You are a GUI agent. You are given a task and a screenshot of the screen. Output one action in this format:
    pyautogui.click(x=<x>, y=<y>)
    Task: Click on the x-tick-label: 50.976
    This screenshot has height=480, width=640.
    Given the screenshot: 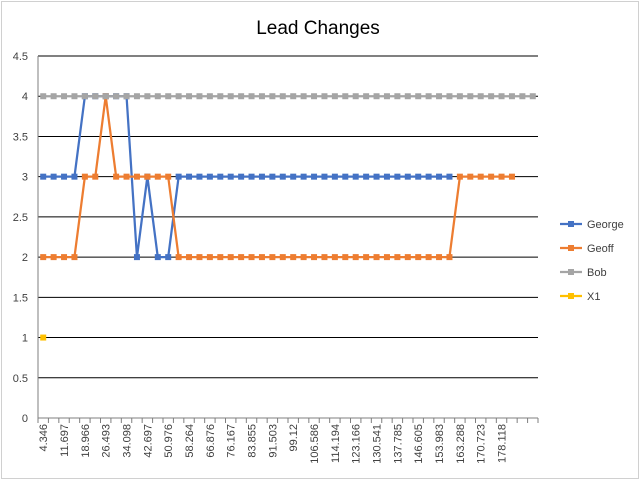 What is the action you would take?
    pyautogui.click(x=169, y=441)
    